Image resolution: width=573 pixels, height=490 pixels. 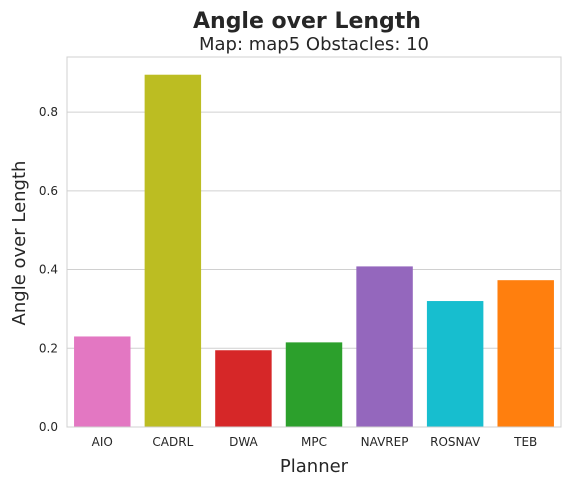 What do you see at coordinates (173, 250) in the screenshot?
I see `bar-cadrl` at bounding box center [173, 250].